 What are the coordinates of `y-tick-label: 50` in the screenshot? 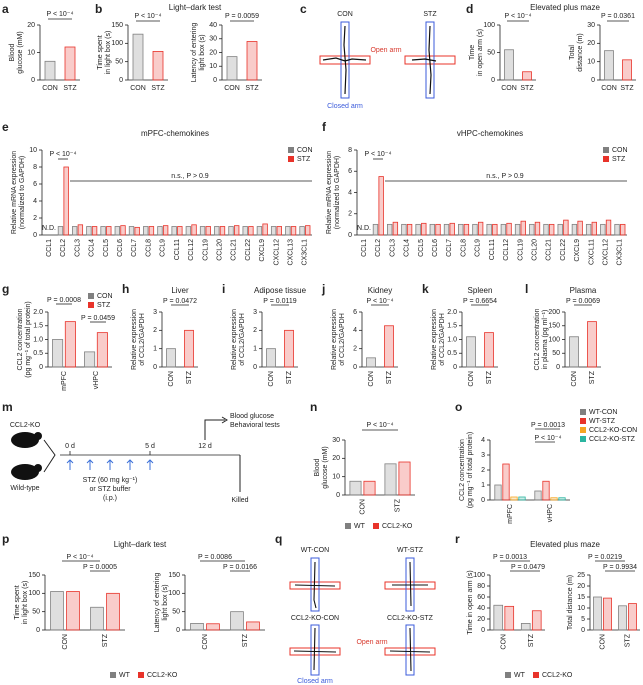 It's located at (176, 612).